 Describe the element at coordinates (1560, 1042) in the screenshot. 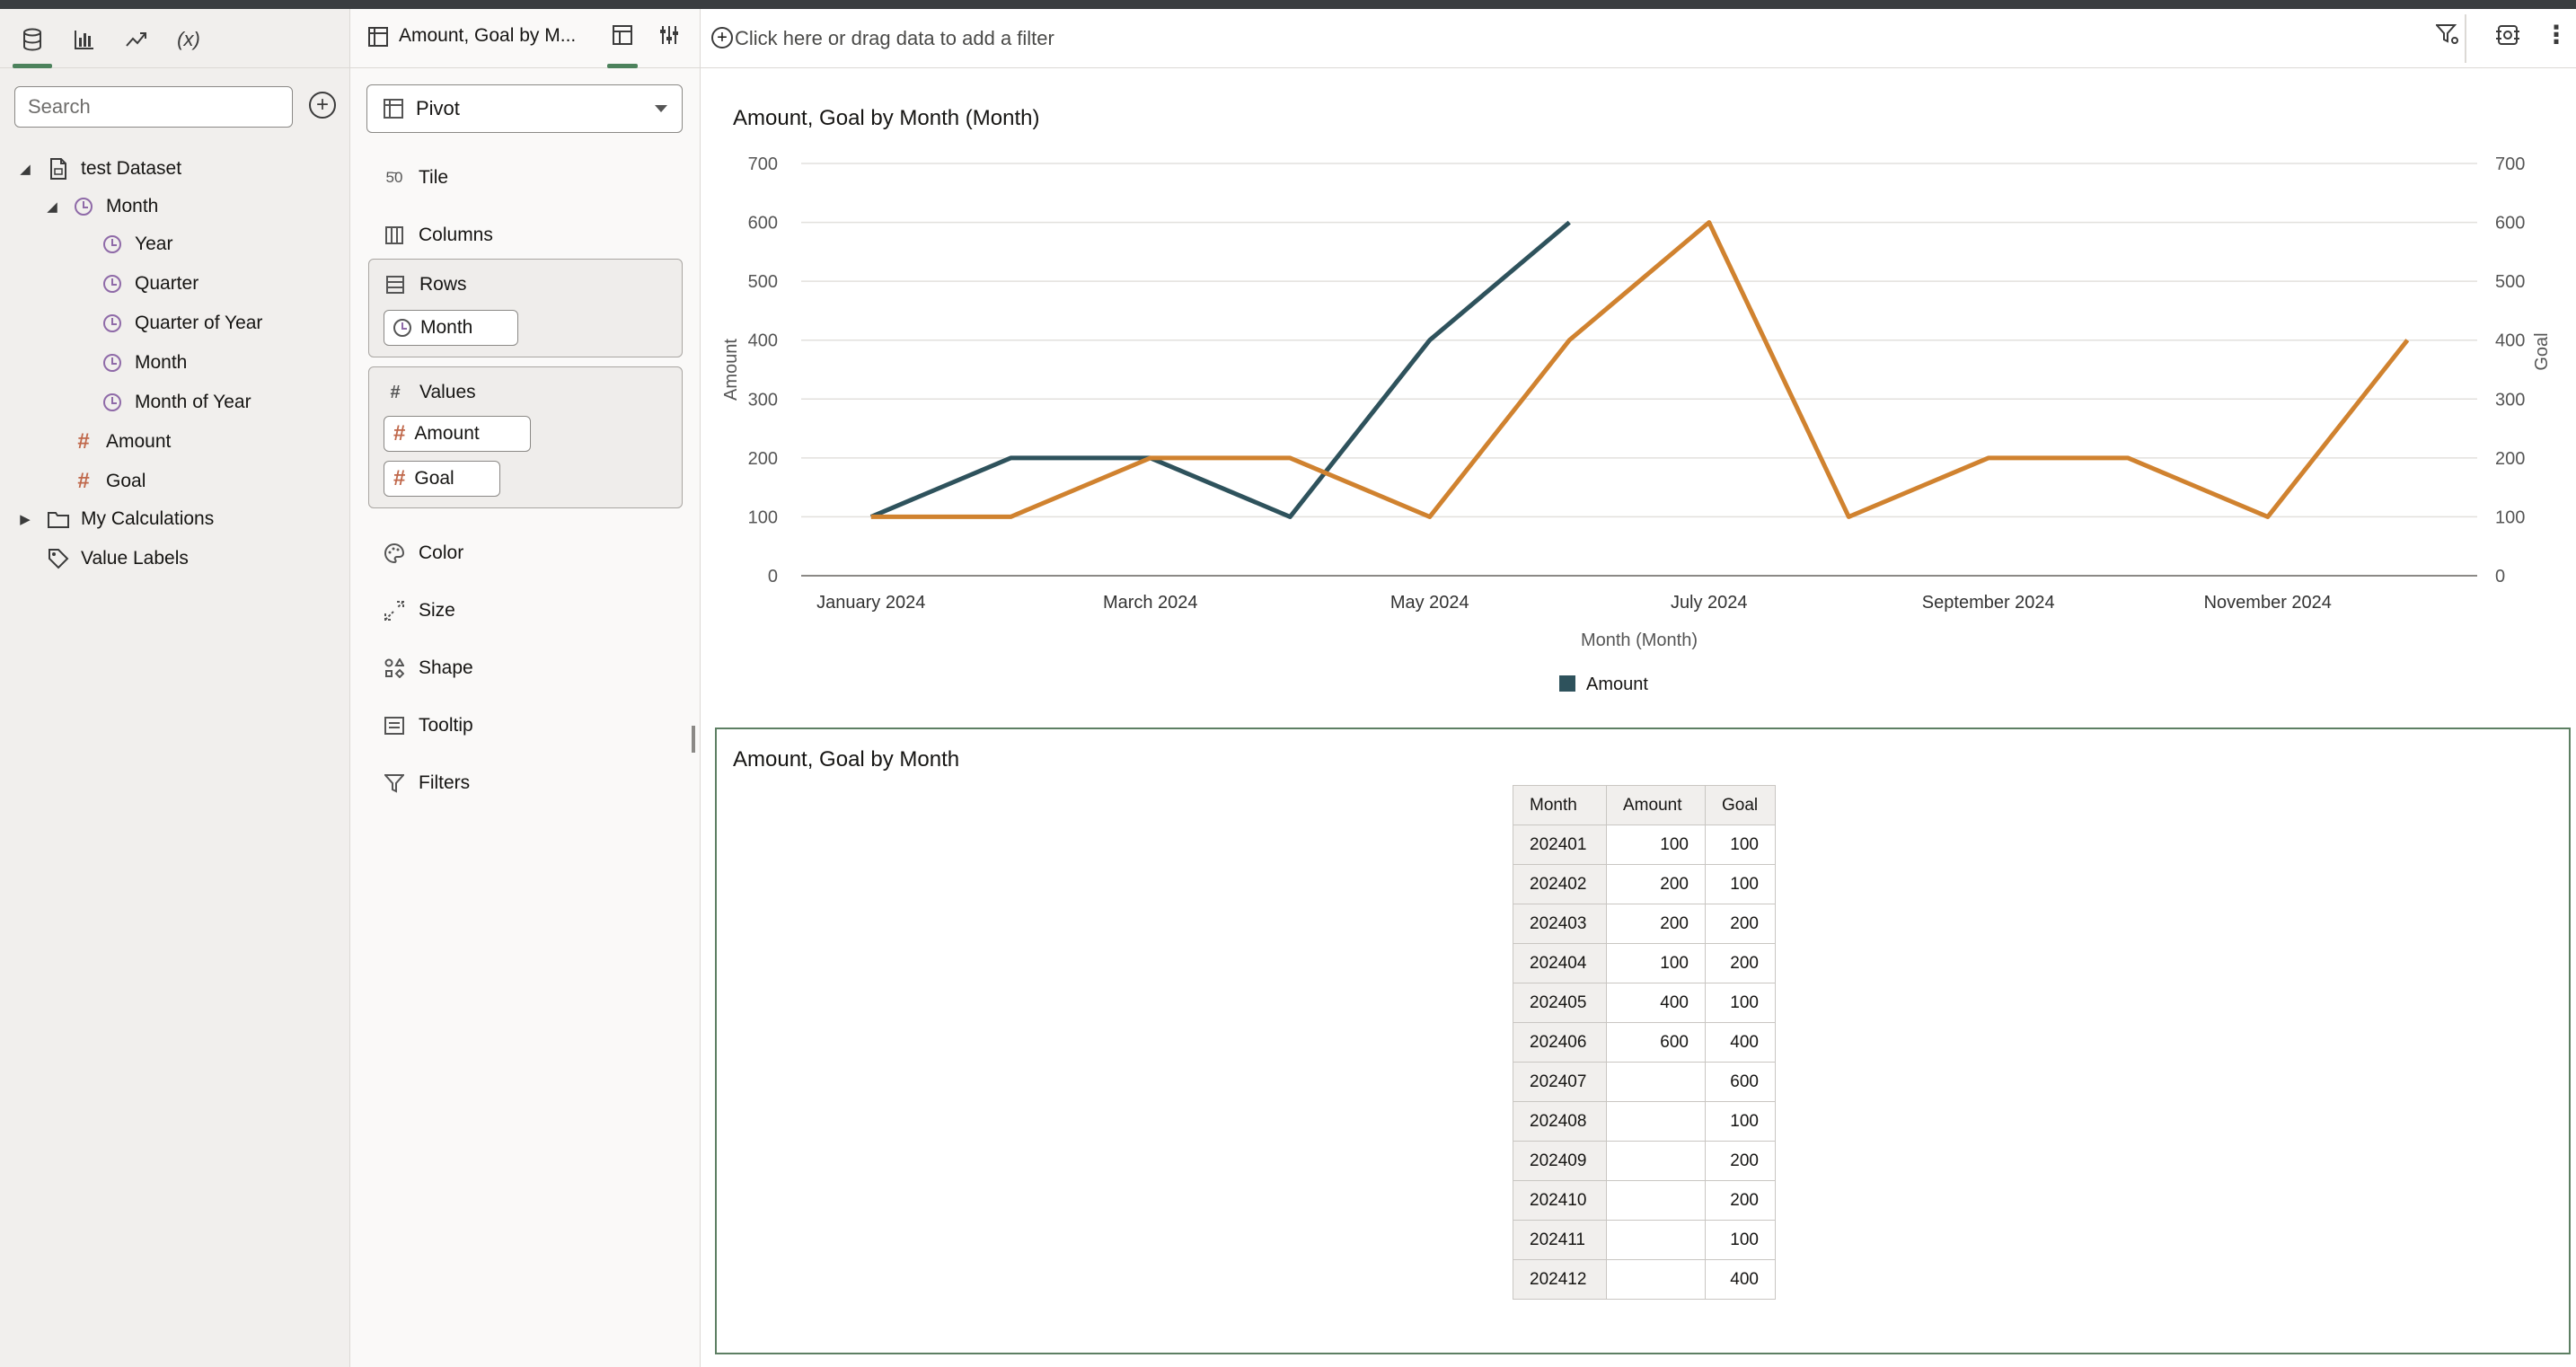

I see `row-header-cell: 202406` at that location.